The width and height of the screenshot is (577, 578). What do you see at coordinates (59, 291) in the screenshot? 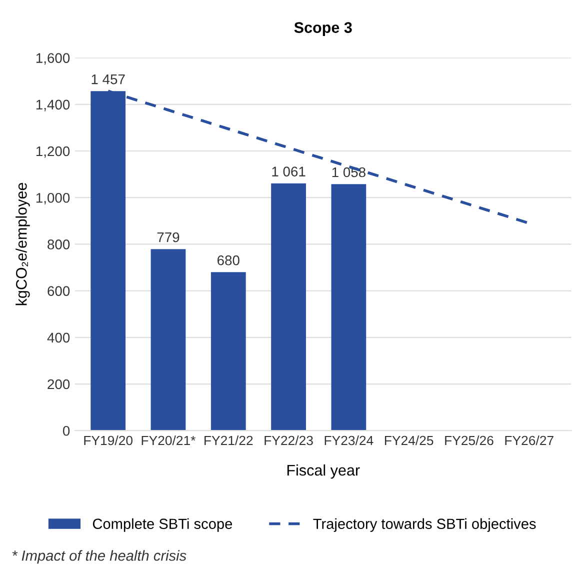
I see `y-tick-label: 600` at bounding box center [59, 291].